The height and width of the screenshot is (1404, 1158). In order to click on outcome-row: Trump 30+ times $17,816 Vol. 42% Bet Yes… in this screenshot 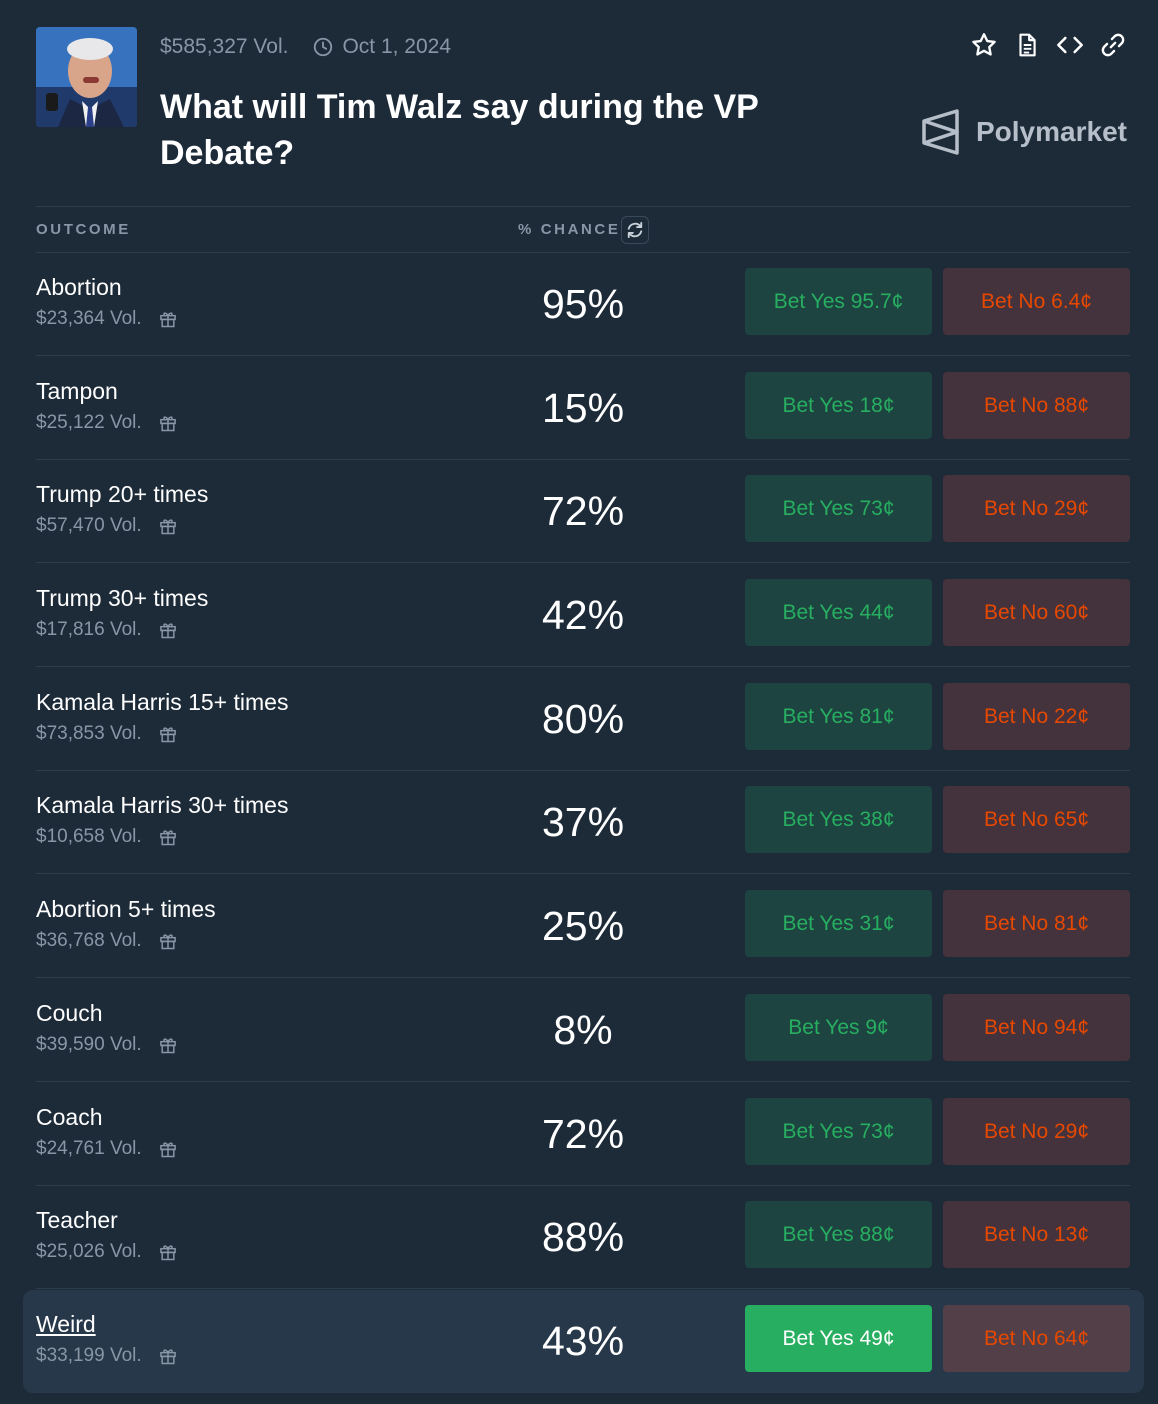, I will do `click(583, 615)`.